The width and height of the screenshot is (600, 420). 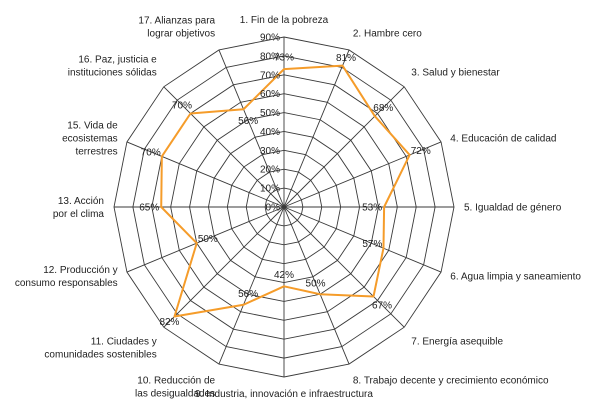 What do you see at coordinates (284, 20) in the screenshot?
I see `category-label: 1. Fin de la pobreza` at bounding box center [284, 20].